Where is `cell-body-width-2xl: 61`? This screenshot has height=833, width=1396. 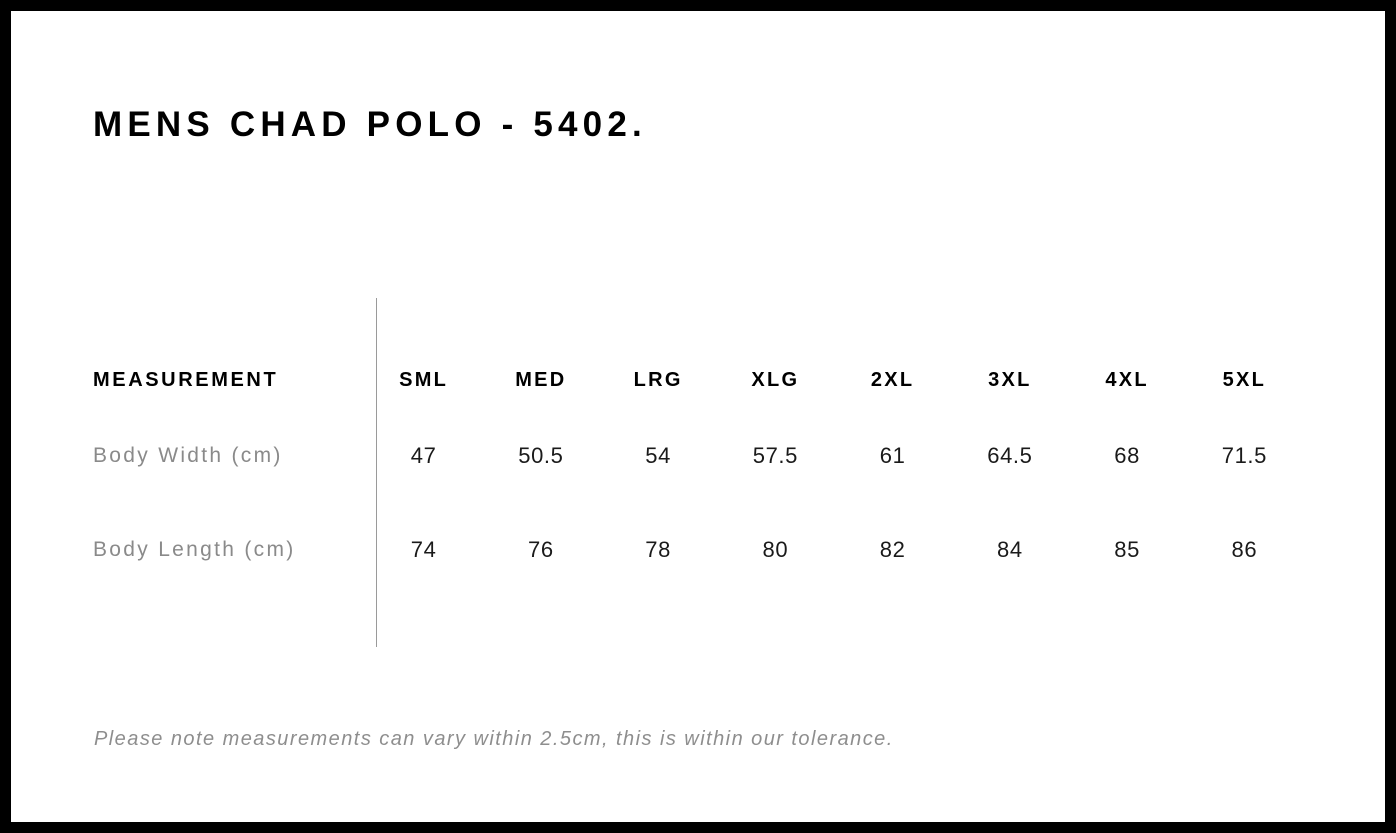
cell-body-width-2xl: 61 is located at coordinates (892, 455).